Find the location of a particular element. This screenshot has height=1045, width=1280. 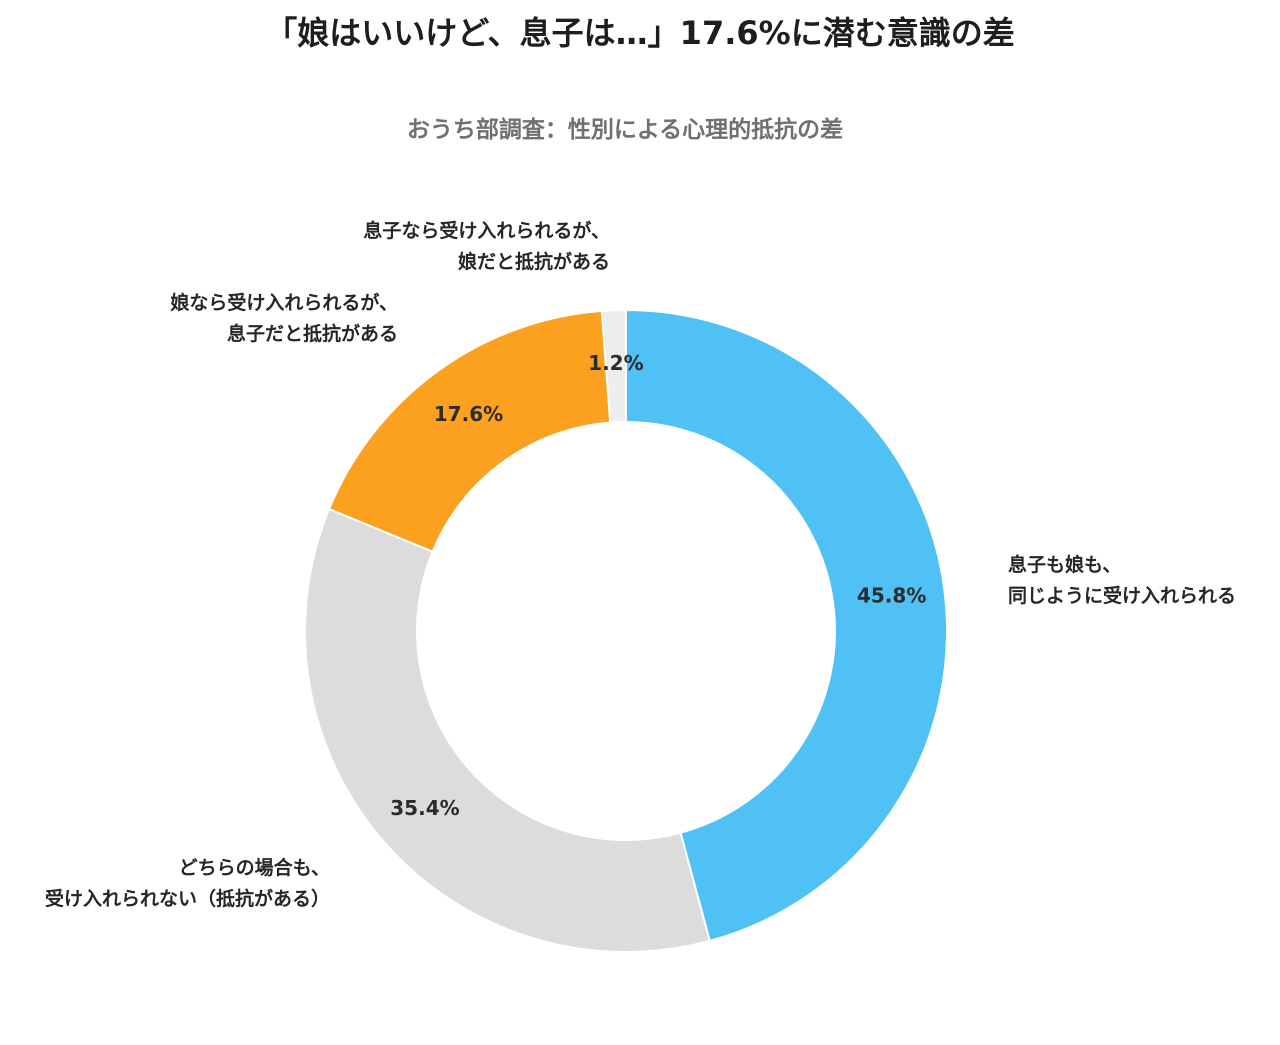

donut-slice-son-only is located at coordinates (613, 366).